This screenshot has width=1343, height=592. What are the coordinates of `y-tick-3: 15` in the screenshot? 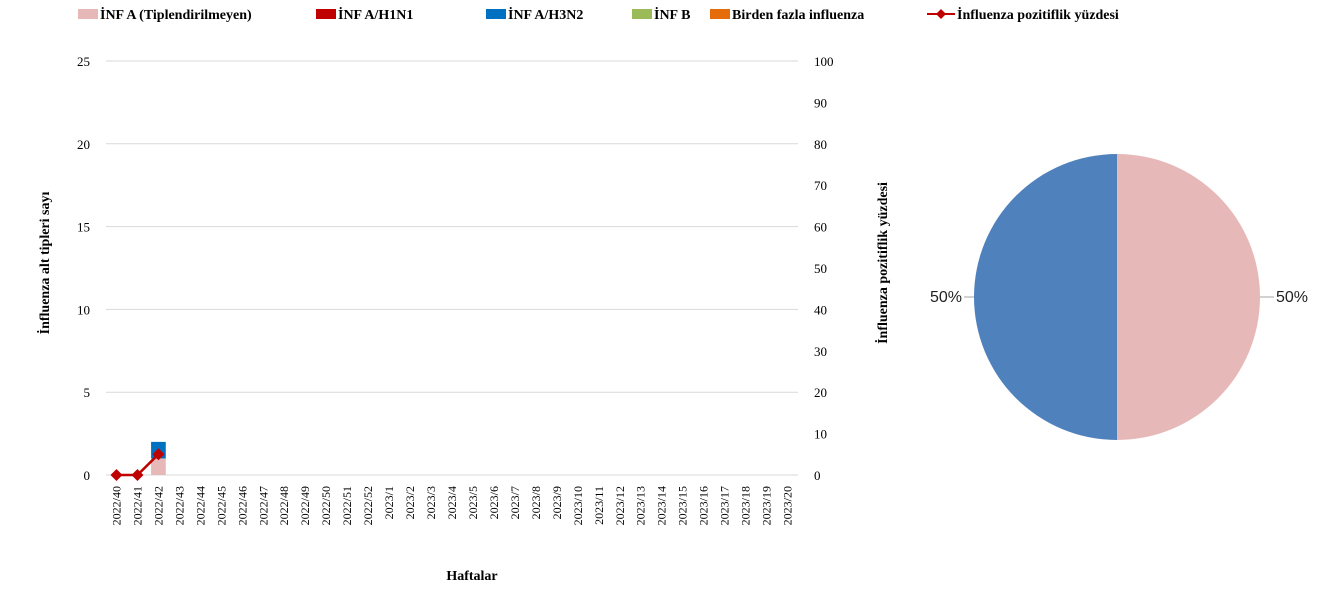 It's located at (83, 227).